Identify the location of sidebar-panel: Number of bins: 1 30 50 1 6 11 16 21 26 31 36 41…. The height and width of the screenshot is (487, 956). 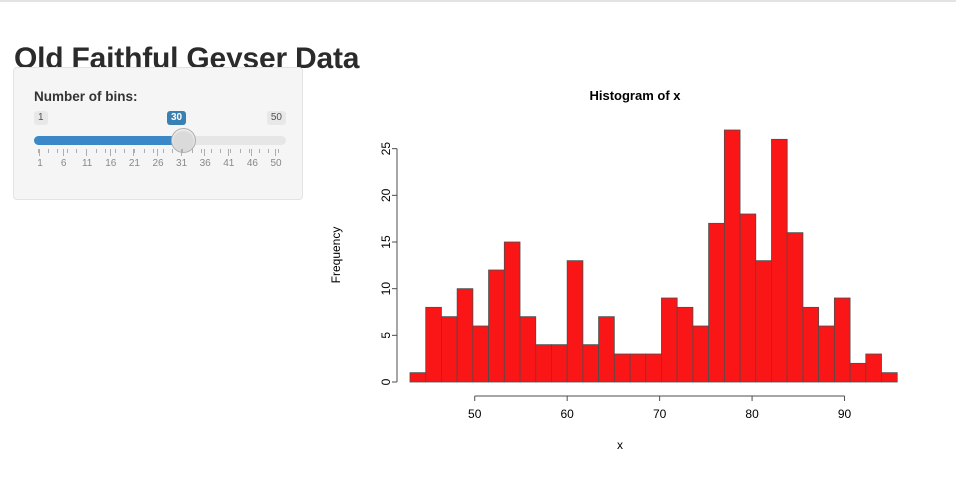
(158, 133).